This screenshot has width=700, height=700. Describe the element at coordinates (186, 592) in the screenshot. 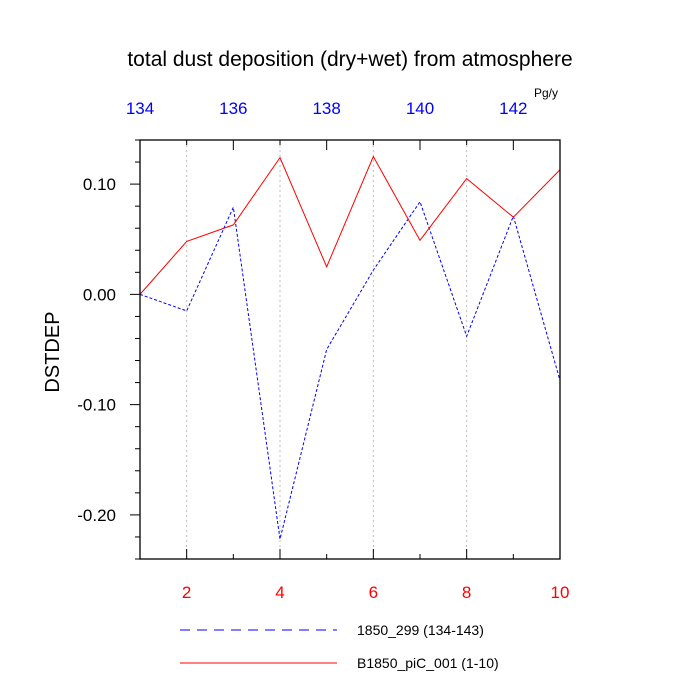

I see `bottom-tick-label-2: 2` at that location.